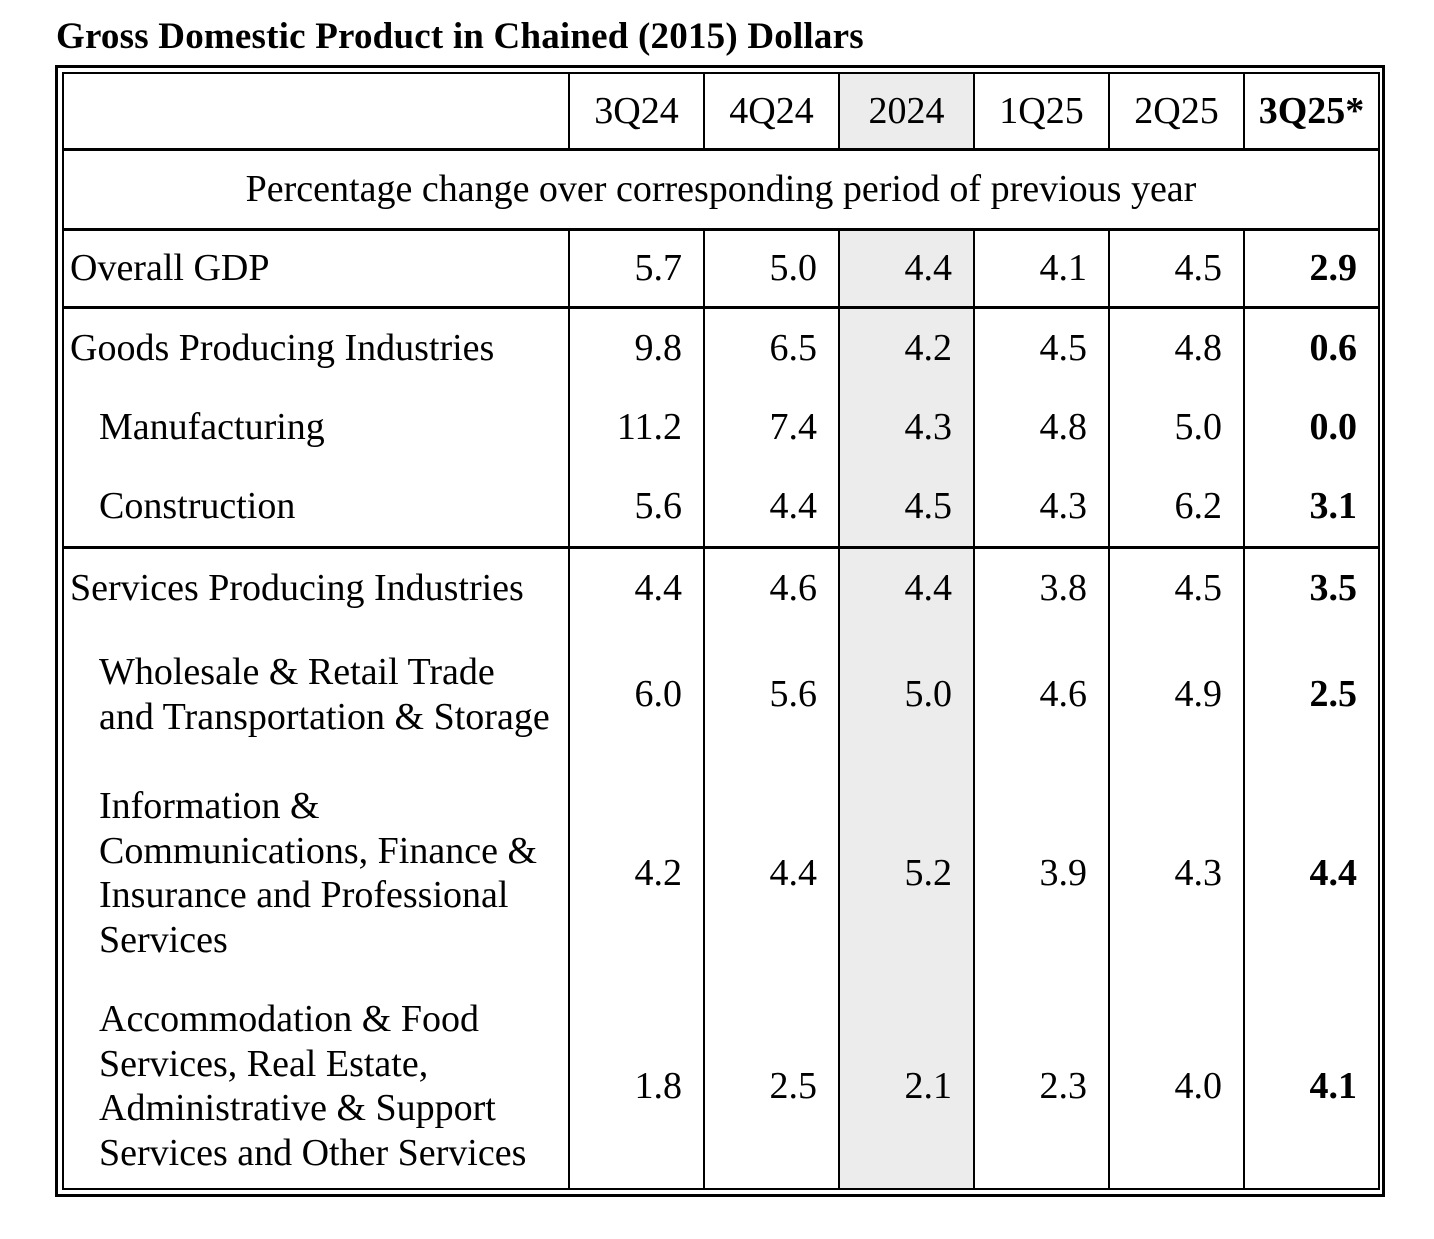 This screenshot has width=1434, height=1239. What do you see at coordinates (316, 268) in the screenshot?
I see `row-label: Overall GDP` at bounding box center [316, 268].